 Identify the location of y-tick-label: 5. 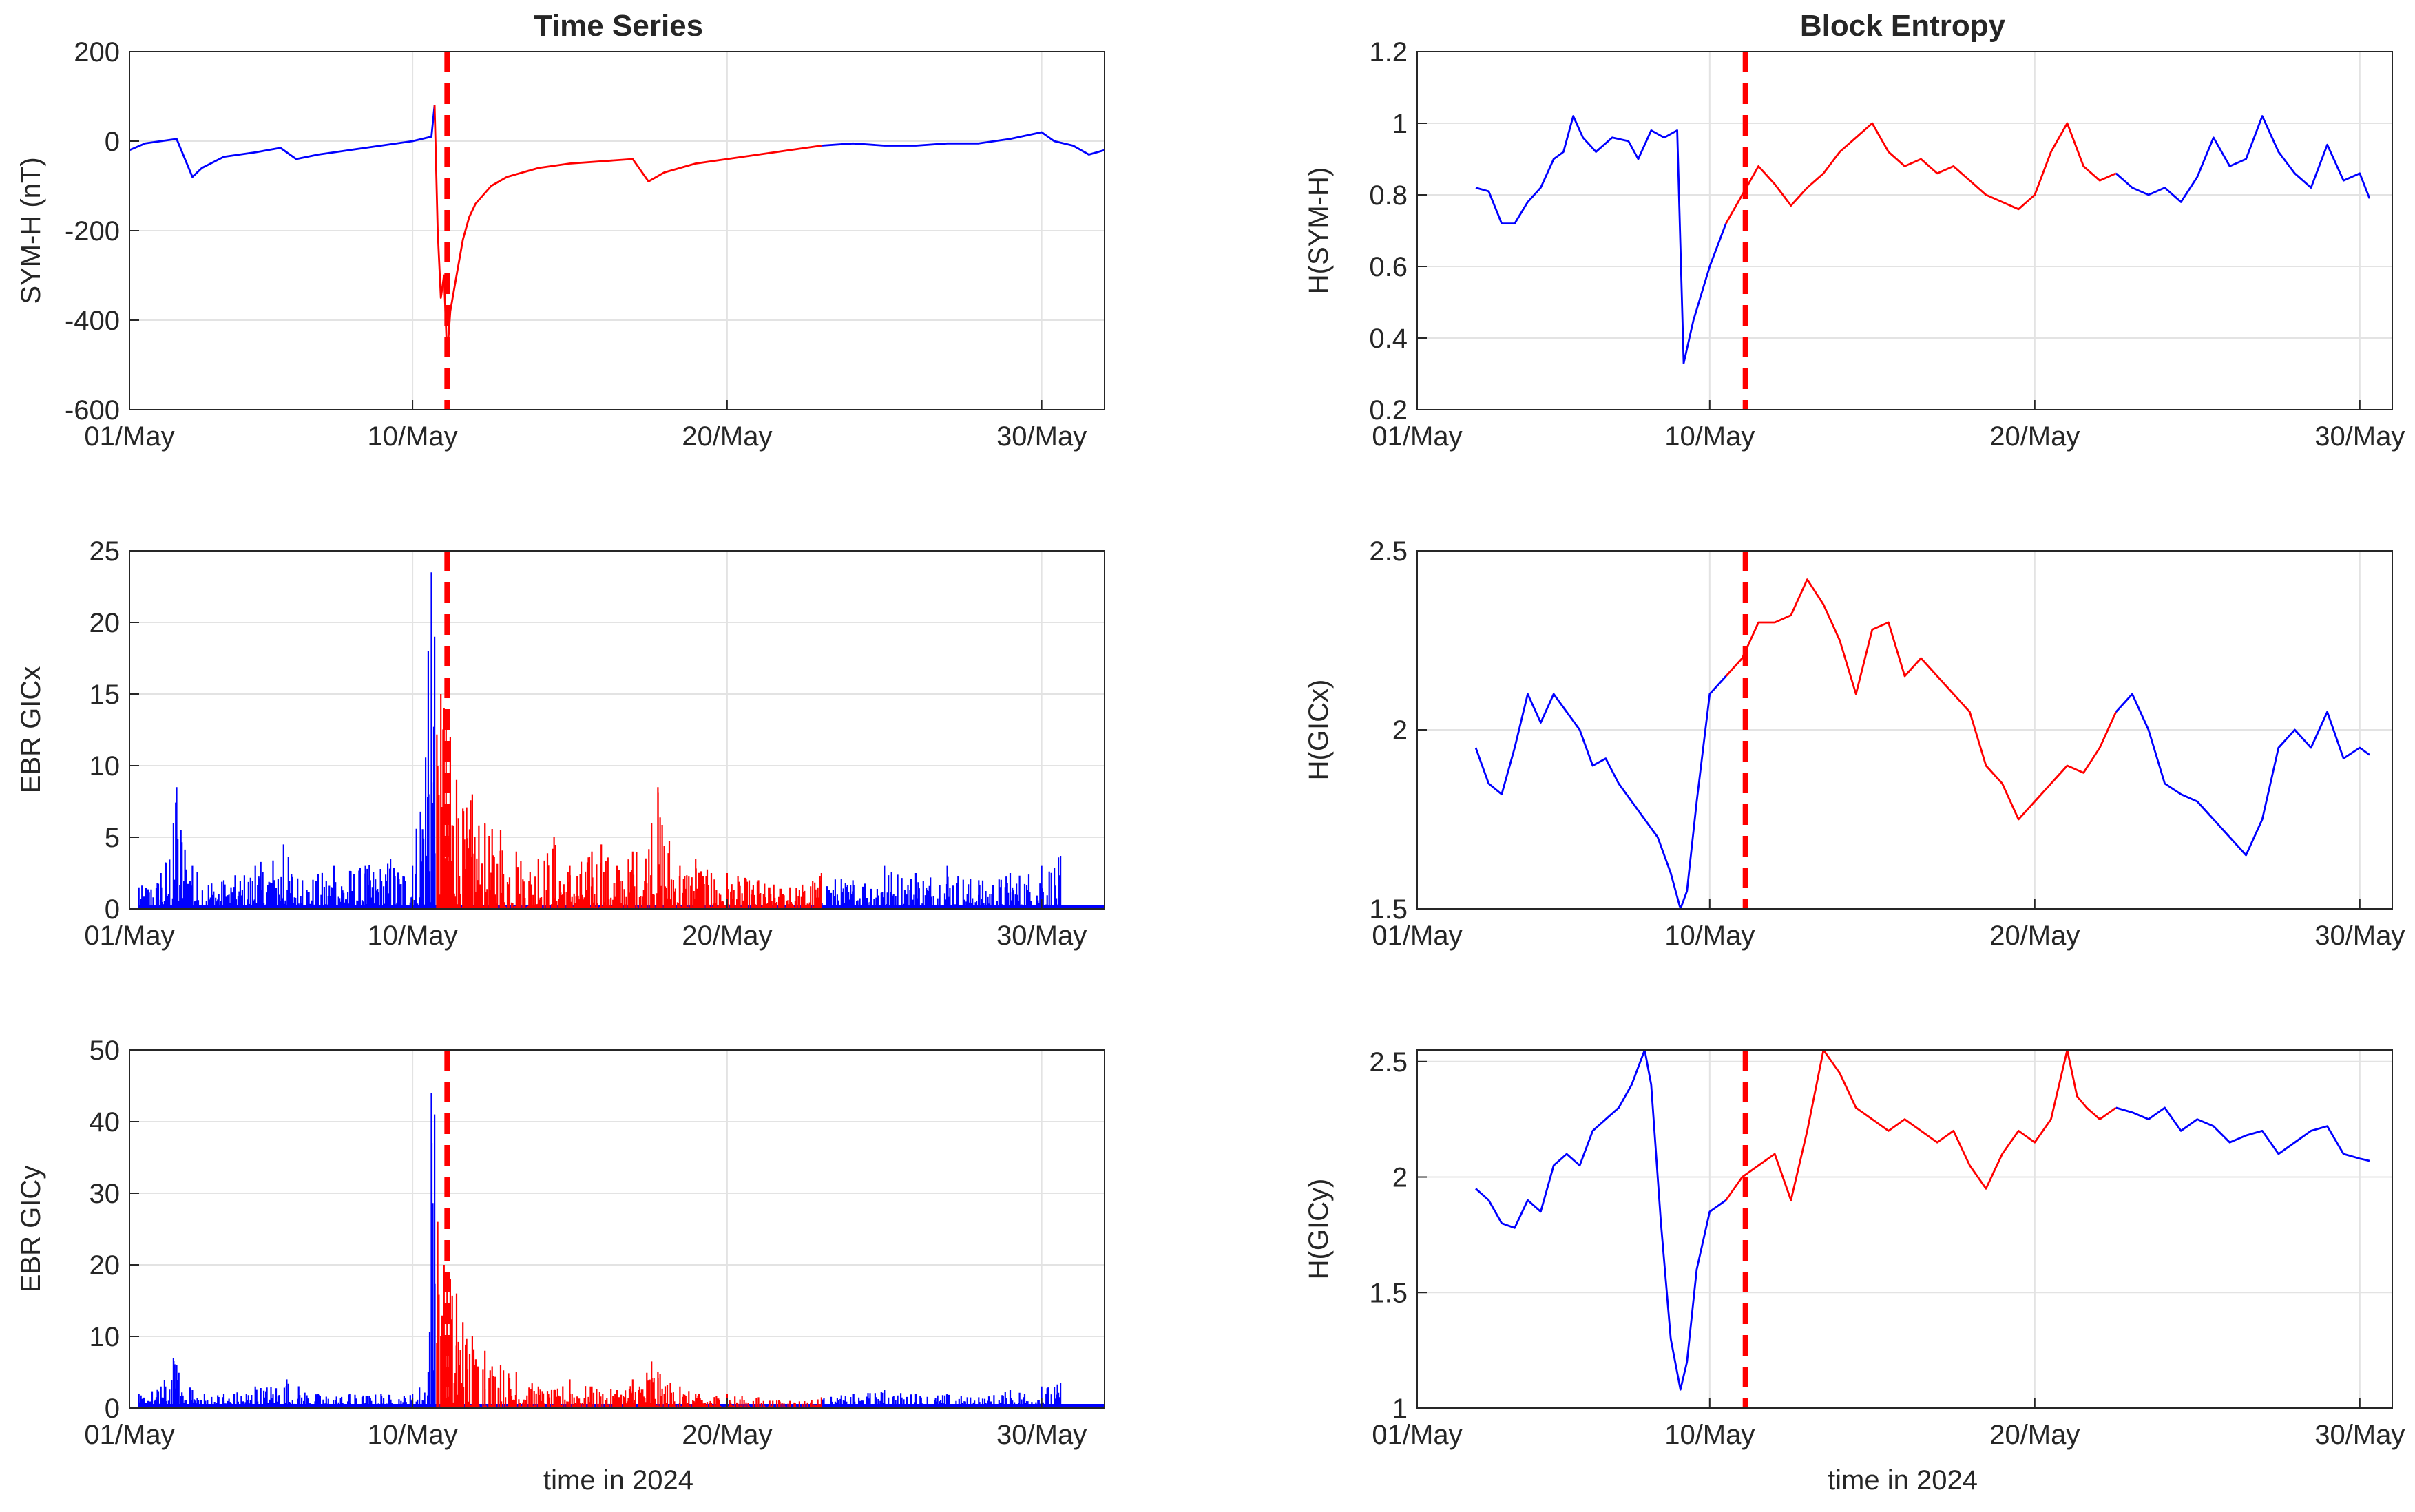
(112, 838).